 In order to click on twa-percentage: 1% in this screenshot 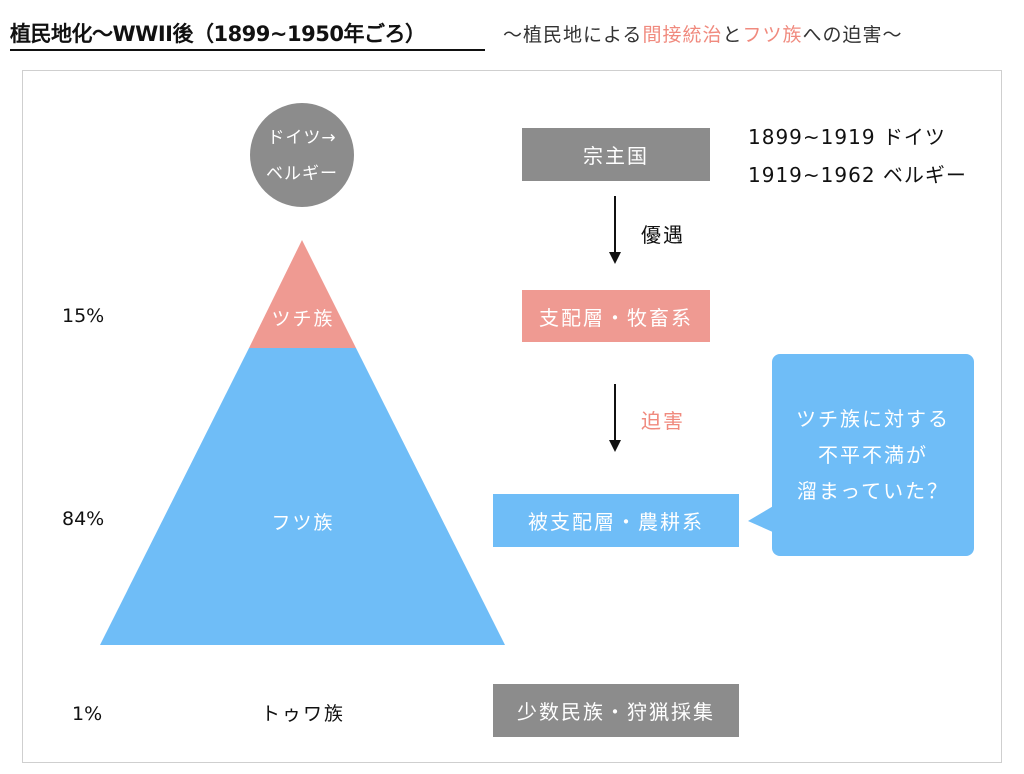, I will do `click(87, 714)`.